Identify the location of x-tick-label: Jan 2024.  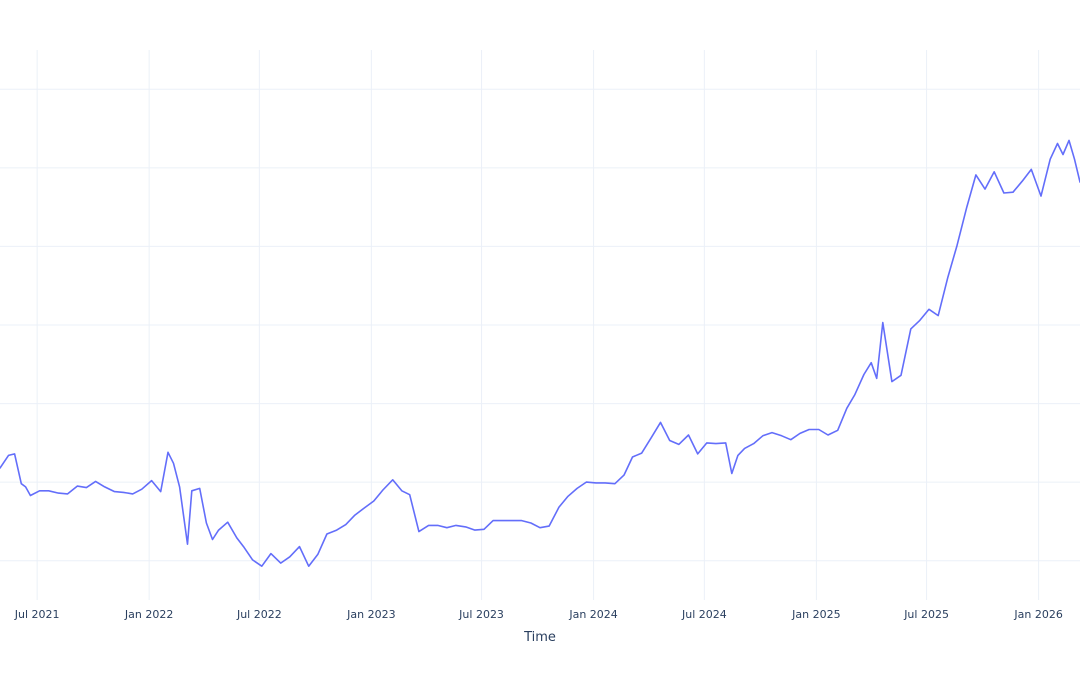
(592, 614).